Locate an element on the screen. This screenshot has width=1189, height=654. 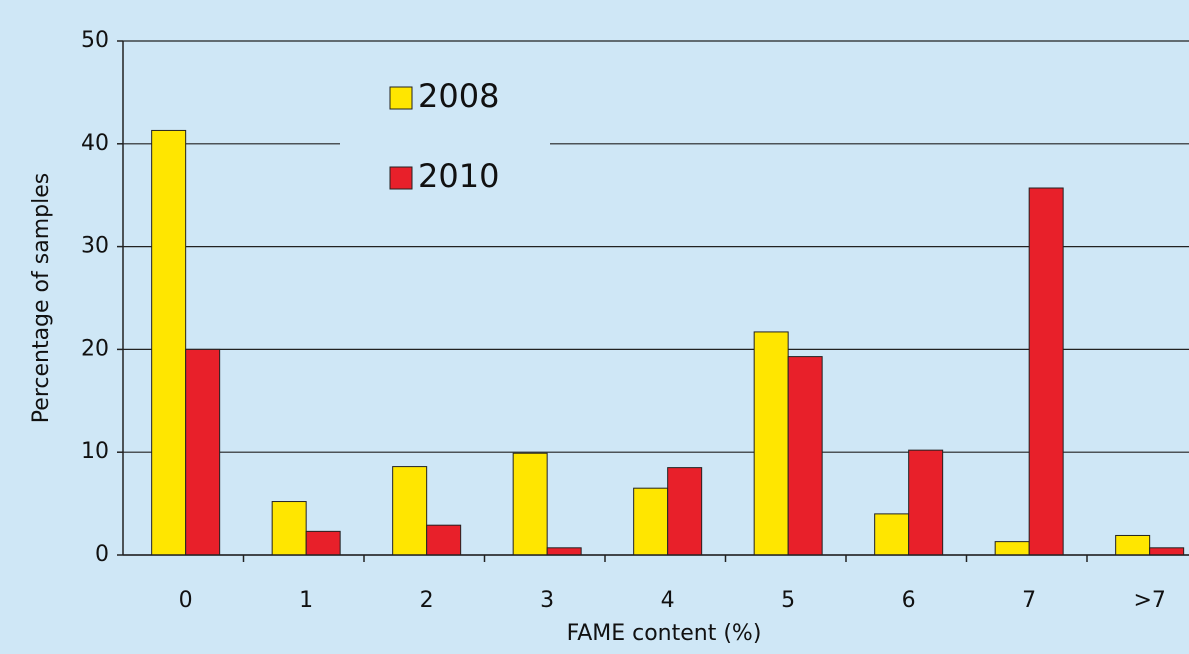
y-tick-label: 50 is located at coordinates (95, 40).